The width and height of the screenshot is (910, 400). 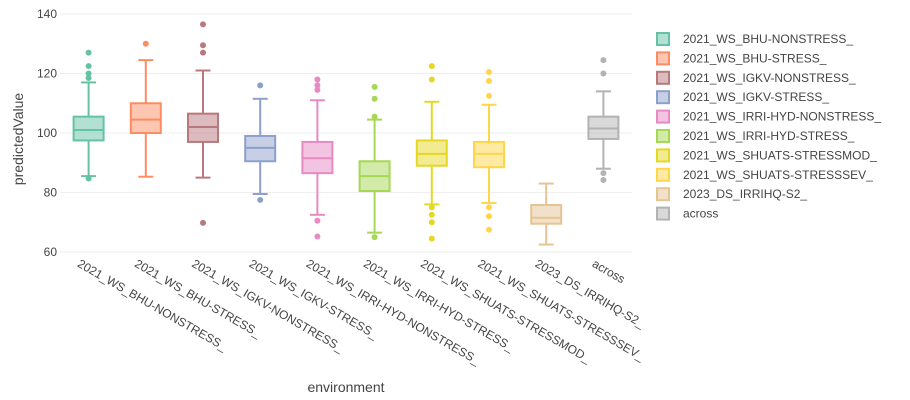 I want to click on legend-label: 2021_WS_SHUATS-STRESSMOD_, so click(x=780, y=155).